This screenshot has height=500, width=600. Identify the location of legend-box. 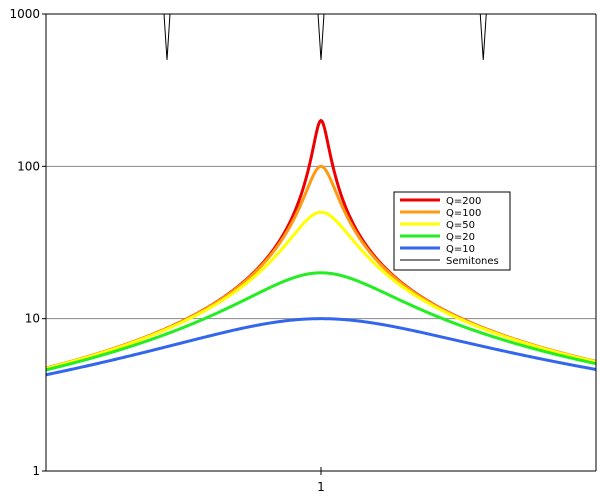
(452, 231).